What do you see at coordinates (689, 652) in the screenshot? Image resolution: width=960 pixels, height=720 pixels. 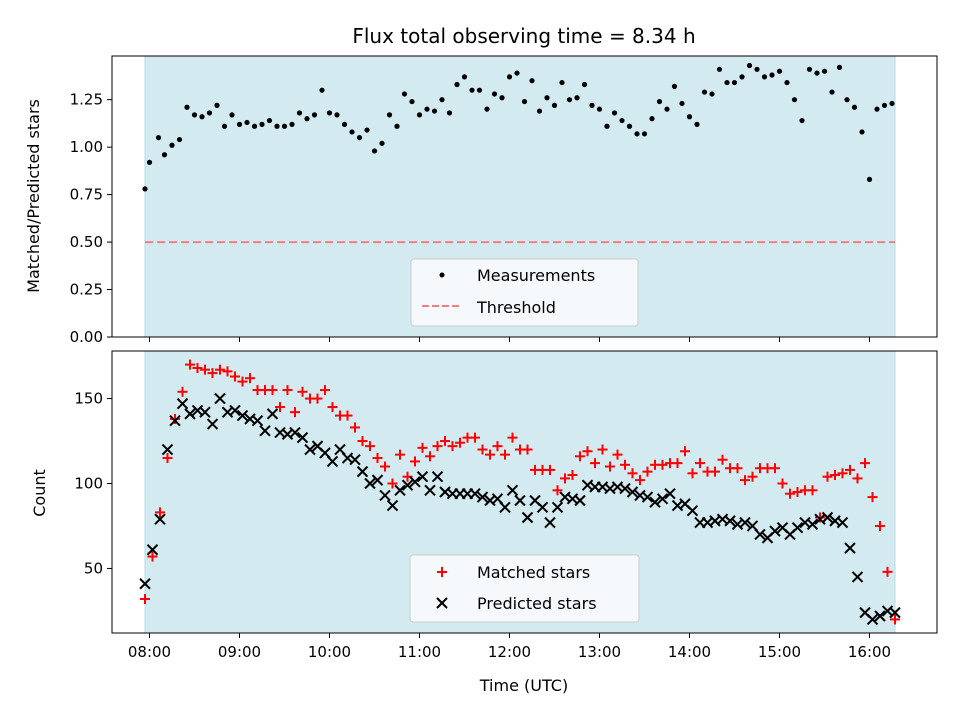 I see `x-tick-label-6: 14:00` at bounding box center [689, 652].